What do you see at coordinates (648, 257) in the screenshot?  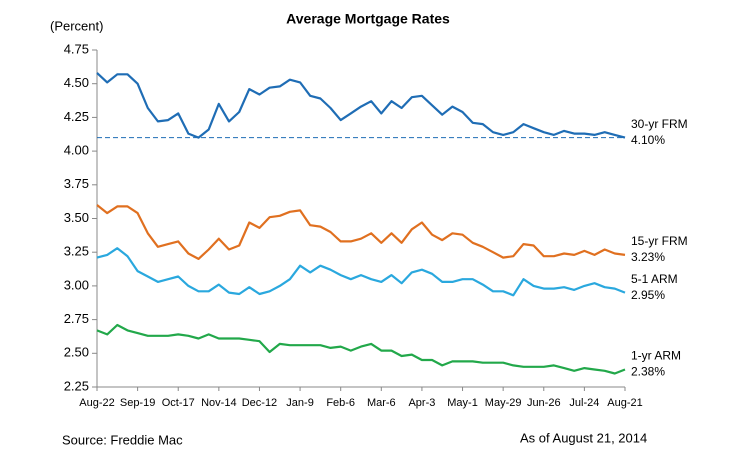 I see `end-label: 3.23%` at bounding box center [648, 257].